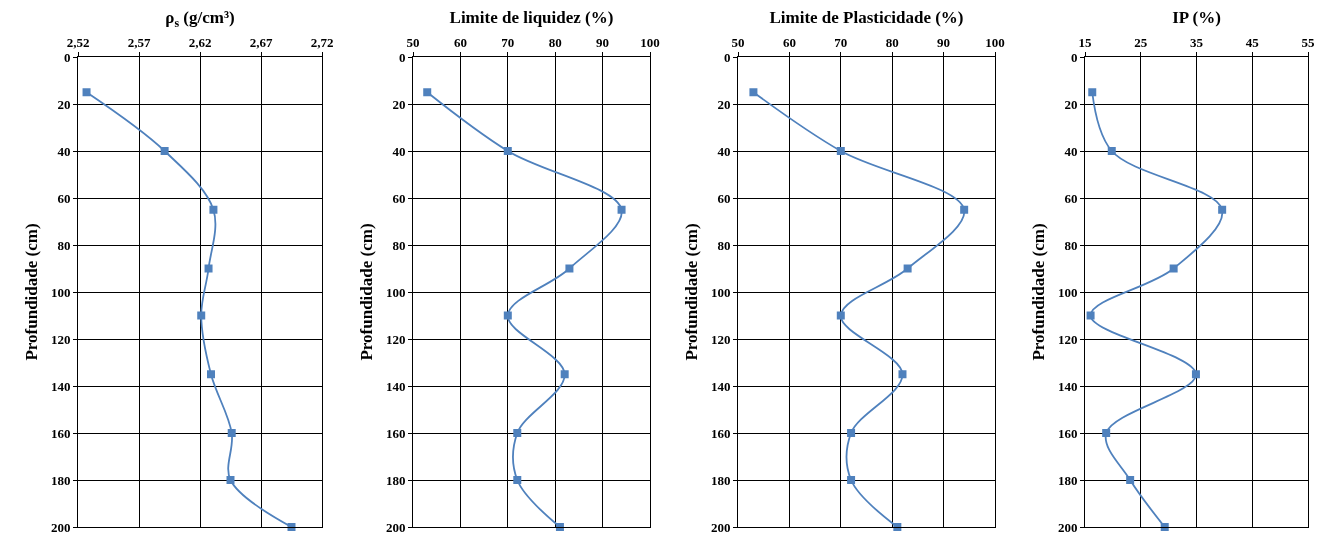 The height and width of the screenshot is (540, 1330). What do you see at coordinates (322, 42) in the screenshot?
I see `x-tick-label: 2,72` at bounding box center [322, 42].